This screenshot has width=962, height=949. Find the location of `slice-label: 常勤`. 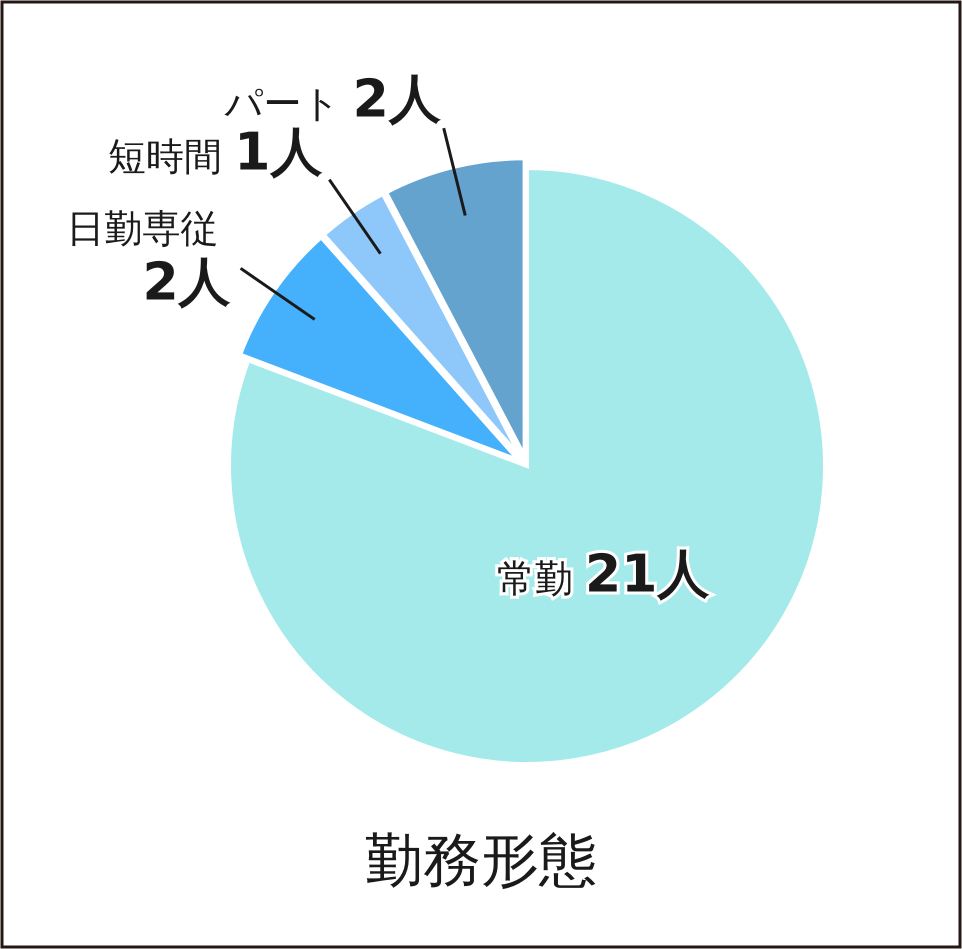

slice-label: 常勤 is located at coordinates (541, 578).